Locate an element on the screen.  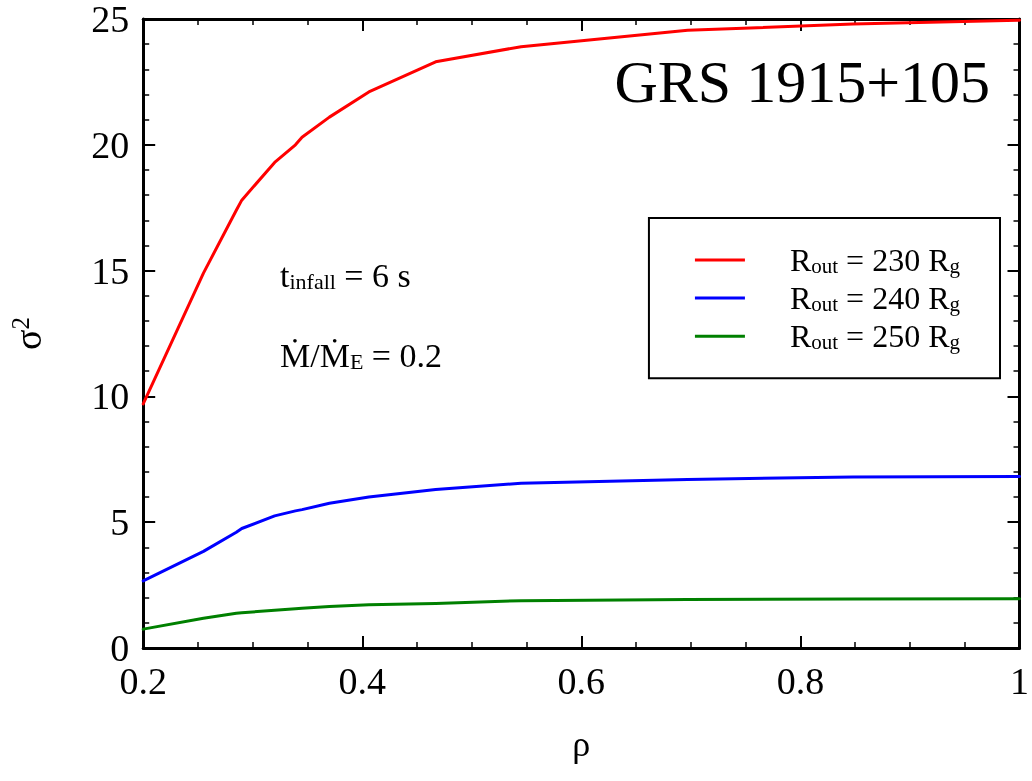
x-tick-label: 0.6 is located at coordinates (581, 681).